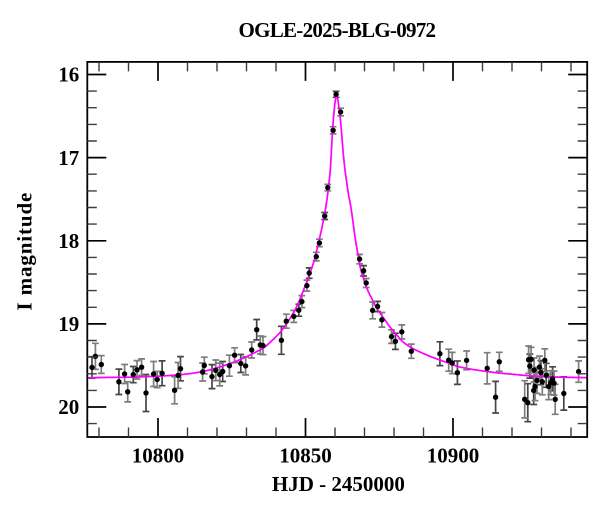  I want to click on svg-text: I magnitude, so click(25, 252).